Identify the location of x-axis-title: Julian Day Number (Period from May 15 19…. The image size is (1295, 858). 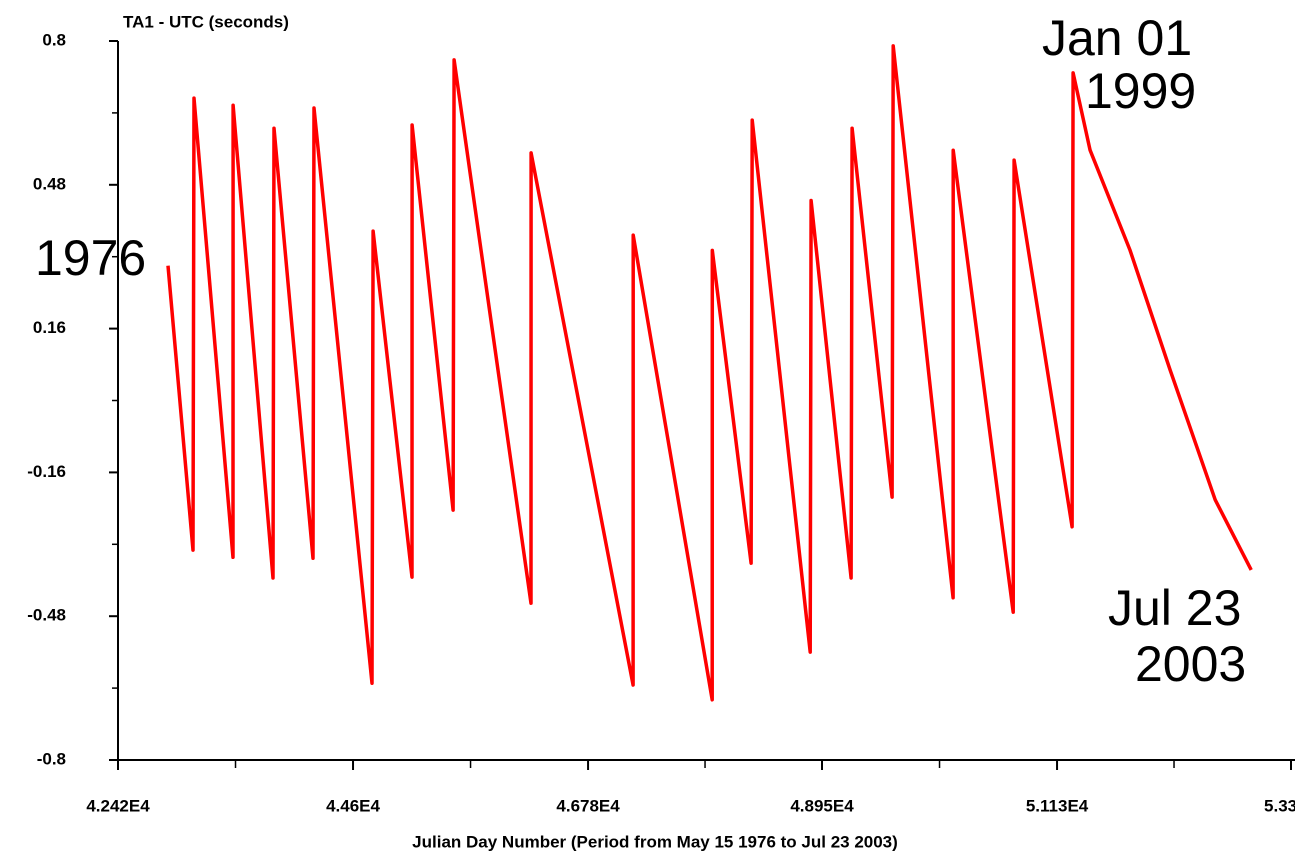
(655, 841).